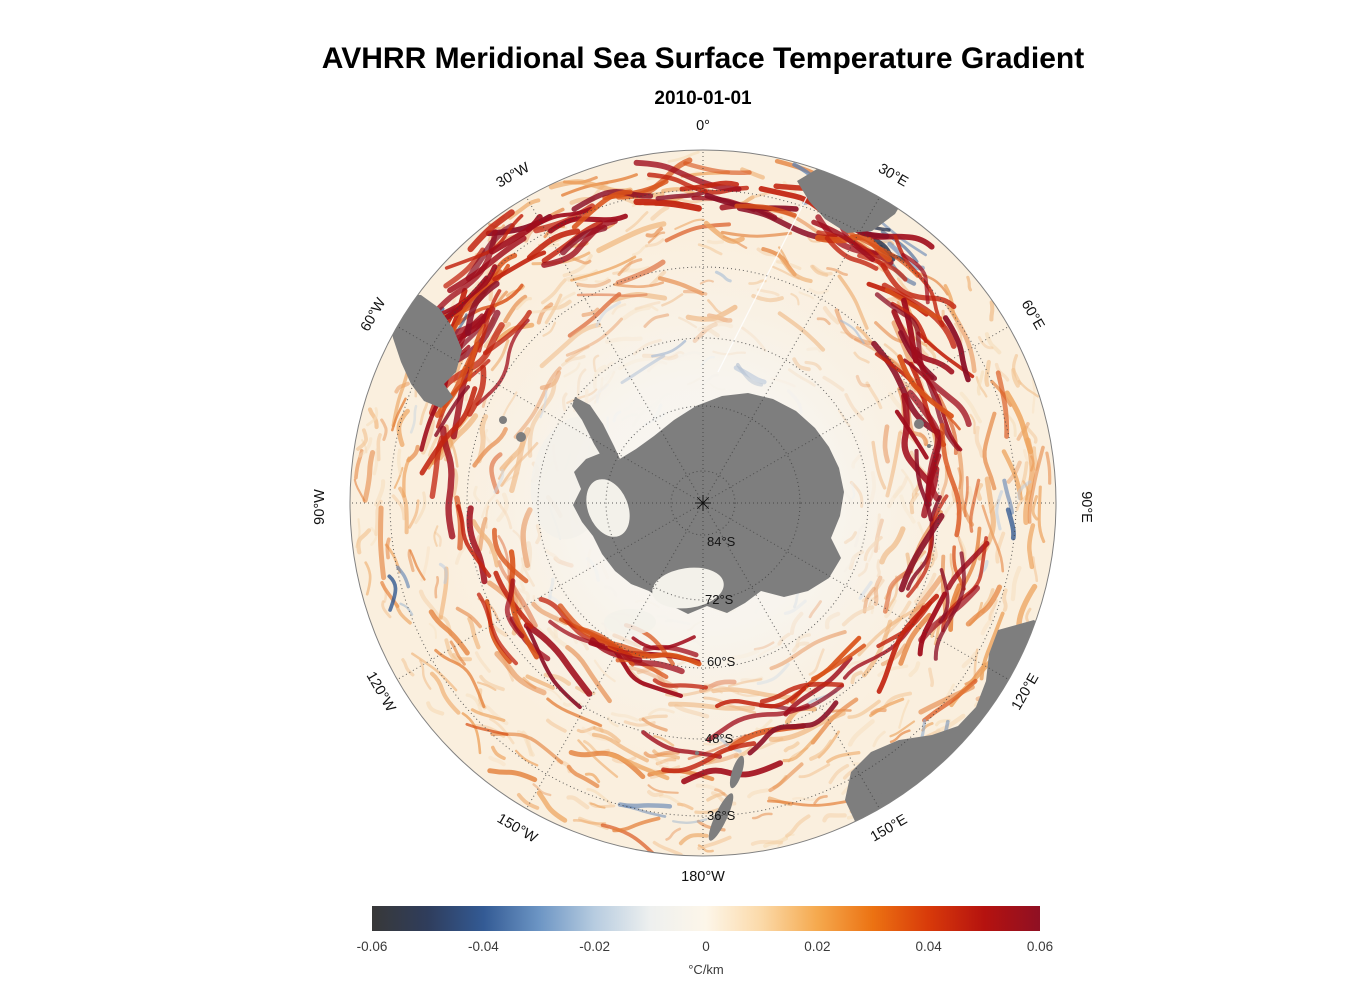 The image size is (1356, 1000). Describe the element at coordinates (703, 98) in the screenshot. I see `figure-subtitle: 2010-01-01` at that location.